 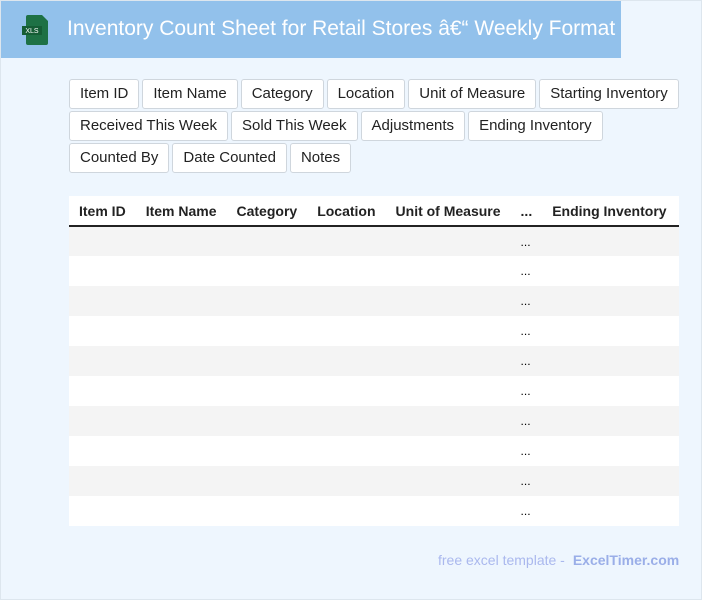 I want to click on column-tag: Item ID, so click(x=104, y=94).